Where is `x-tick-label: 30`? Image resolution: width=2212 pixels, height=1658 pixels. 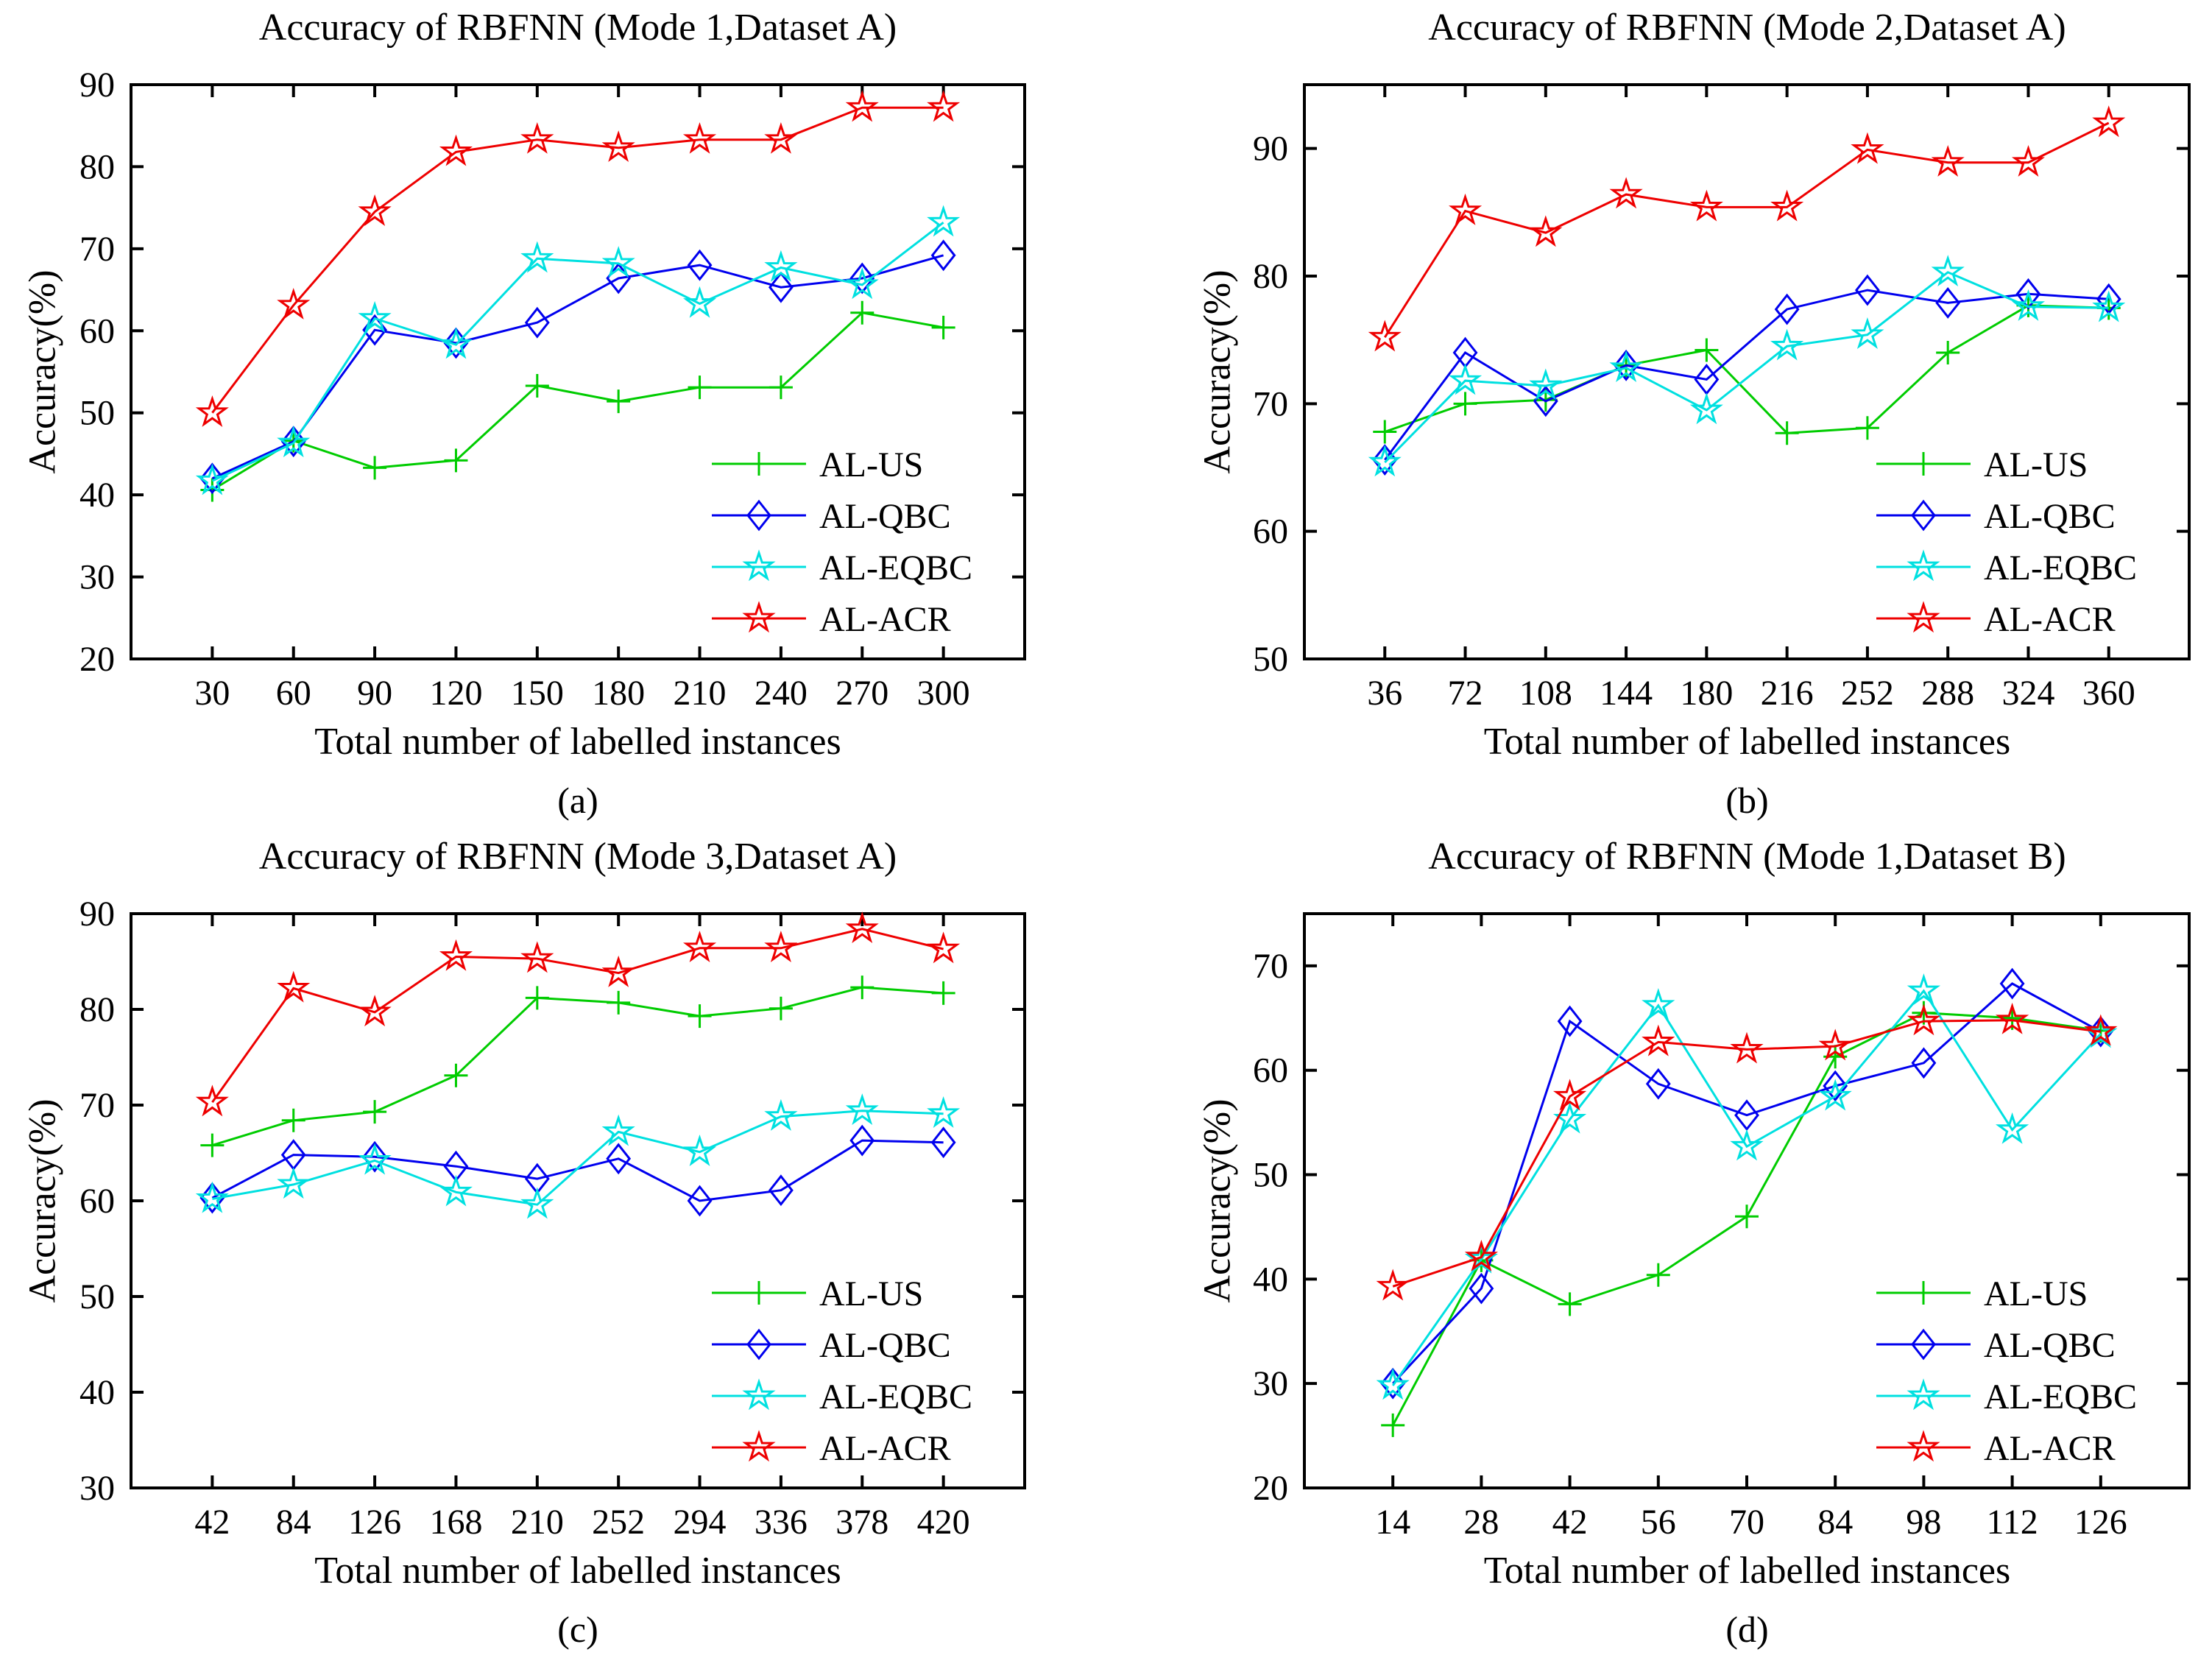 x-tick-label: 30 is located at coordinates (212, 693).